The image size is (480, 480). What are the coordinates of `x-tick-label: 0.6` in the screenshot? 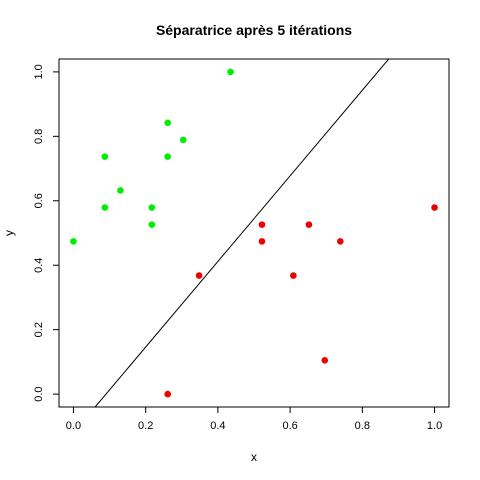 It's located at (289, 426).